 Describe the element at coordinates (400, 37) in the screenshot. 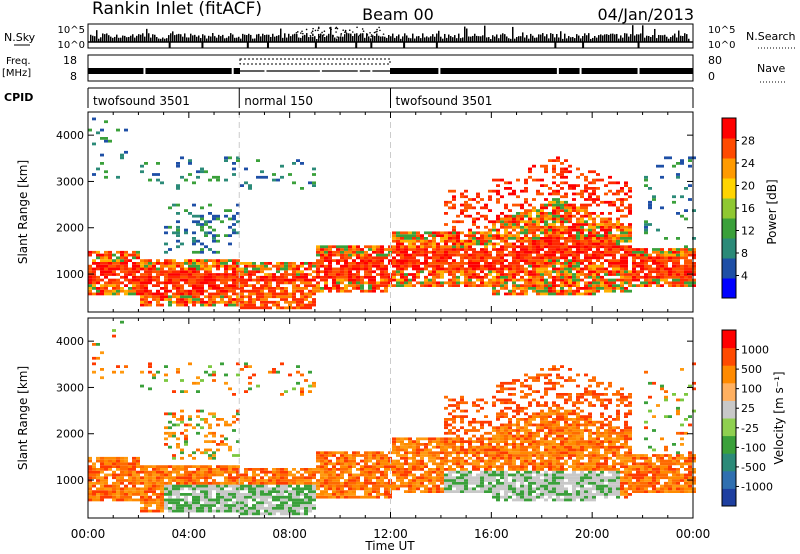

I see `noise-panel: N.Sky 10^5 10^0 10^5 10^0 N.Search` at that location.